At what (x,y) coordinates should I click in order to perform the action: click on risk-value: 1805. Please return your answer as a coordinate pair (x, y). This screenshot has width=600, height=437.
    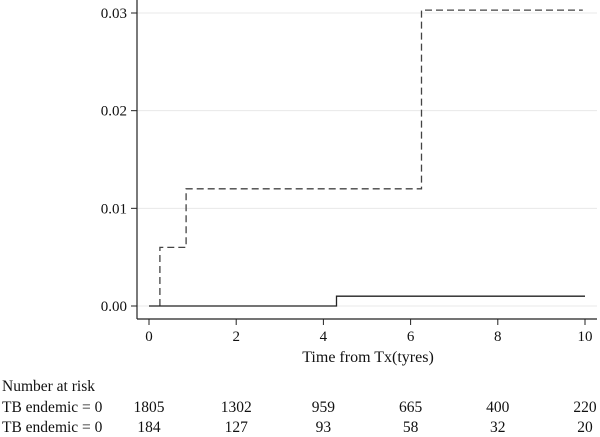
    Looking at the image, I should click on (149, 407).